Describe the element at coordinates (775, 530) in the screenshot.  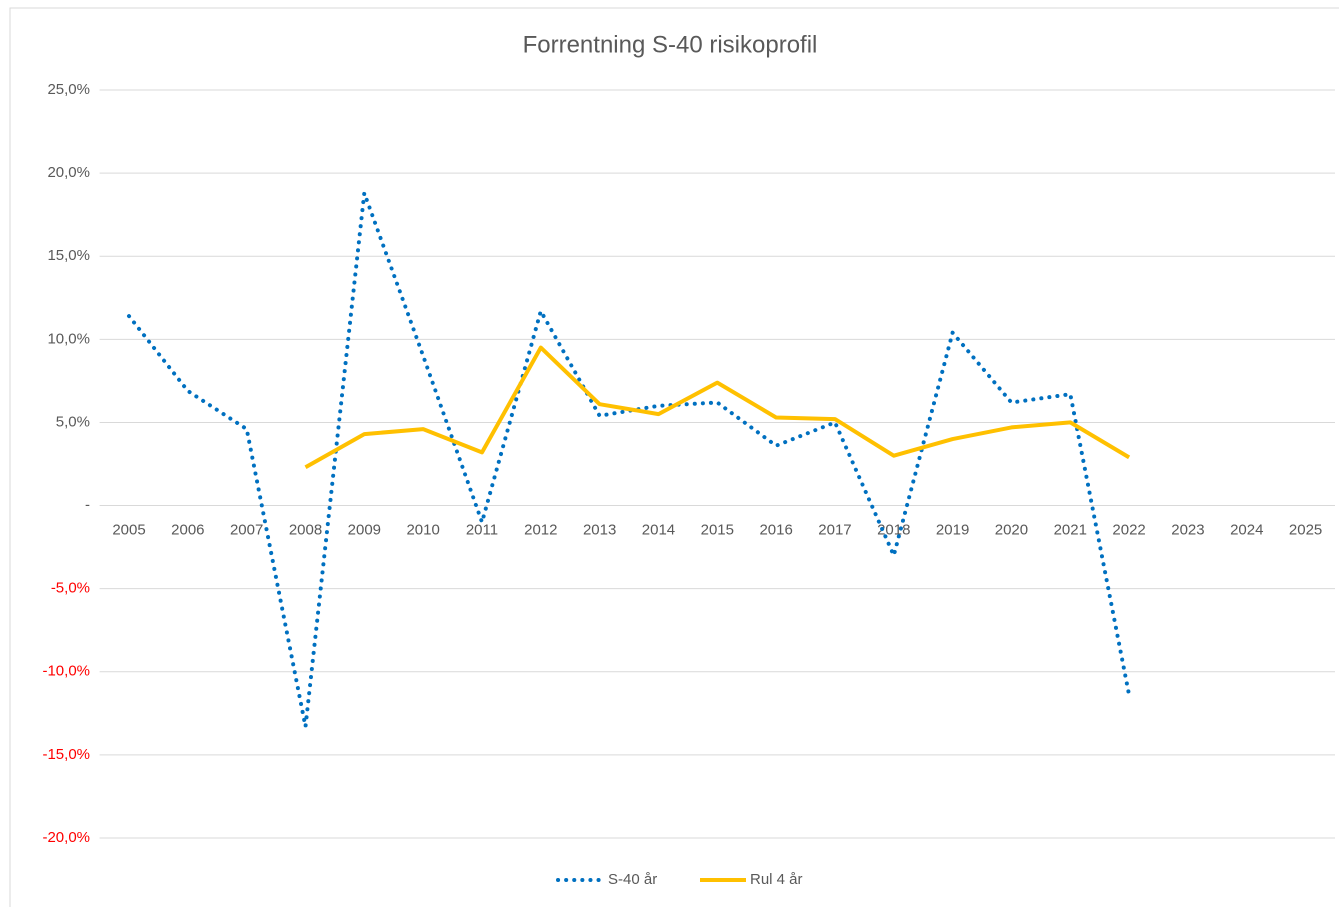
I see `x-tick-label: 2016` at that location.